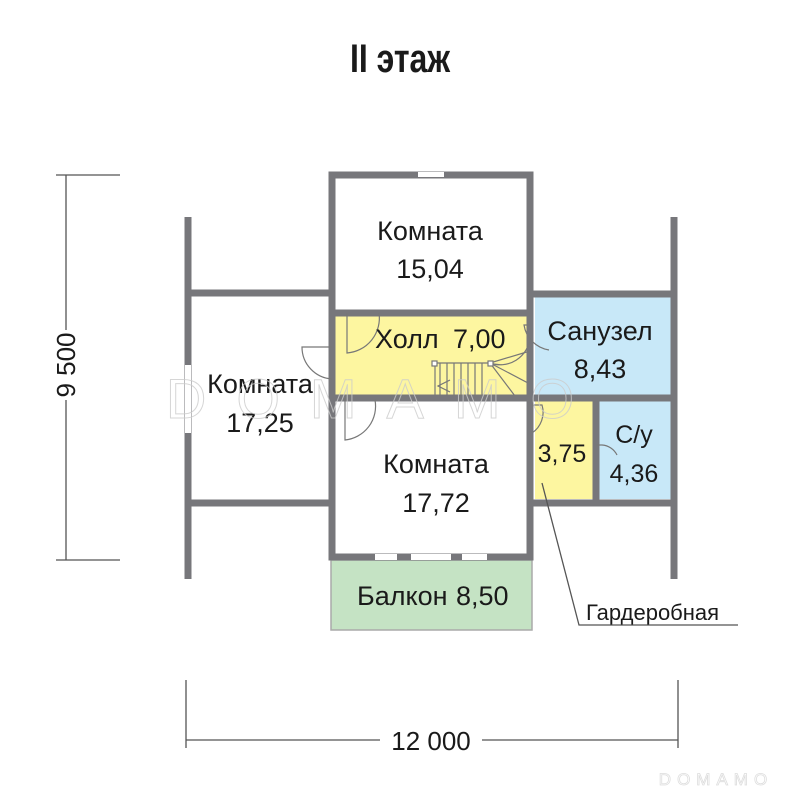  What do you see at coordinates (716, 779) in the screenshot?
I see `watermark-corner: DOMAMO` at bounding box center [716, 779].